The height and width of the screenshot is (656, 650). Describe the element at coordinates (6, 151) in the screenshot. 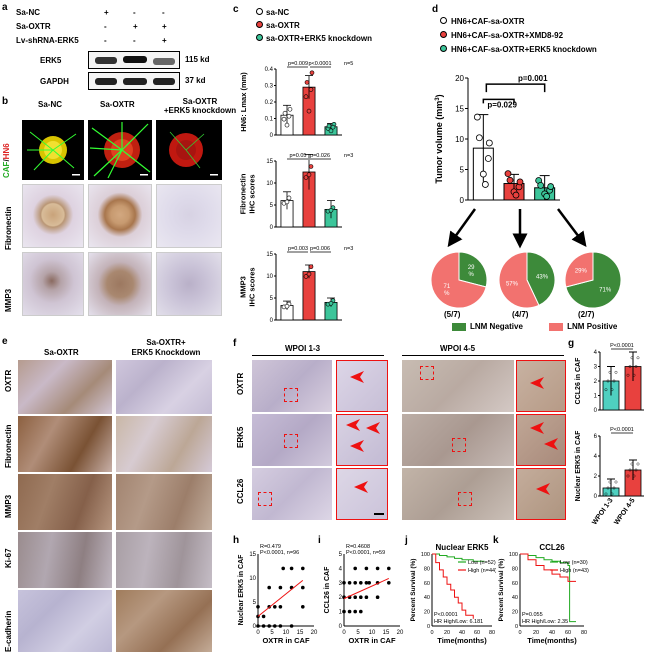

I see `hn6-text: HN6` at that location.